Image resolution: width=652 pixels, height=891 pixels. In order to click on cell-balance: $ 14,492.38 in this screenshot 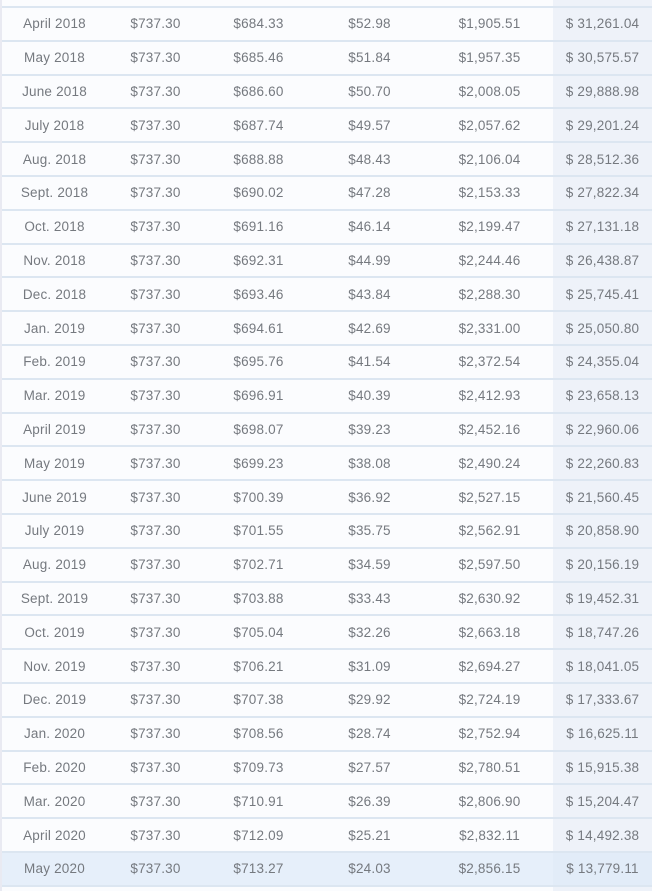, I will do `click(602, 835)`.